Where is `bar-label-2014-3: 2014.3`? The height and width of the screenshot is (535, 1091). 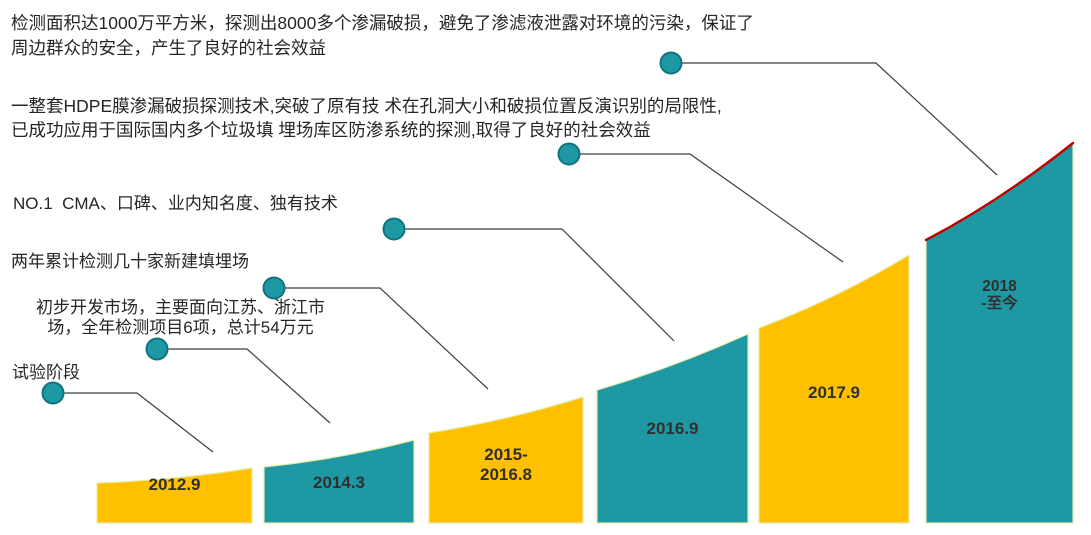 bar-label-2014-3: 2014.3 is located at coordinates (339, 482).